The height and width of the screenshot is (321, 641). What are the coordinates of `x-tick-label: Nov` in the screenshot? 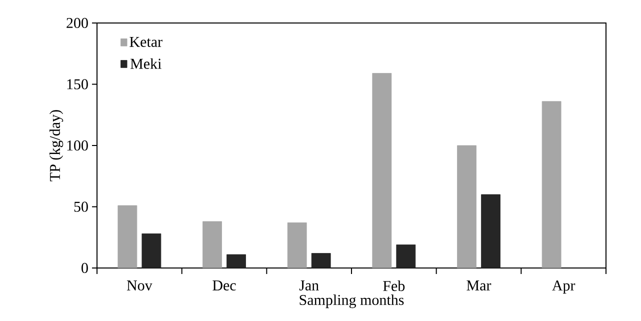 It's located at (139, 285).